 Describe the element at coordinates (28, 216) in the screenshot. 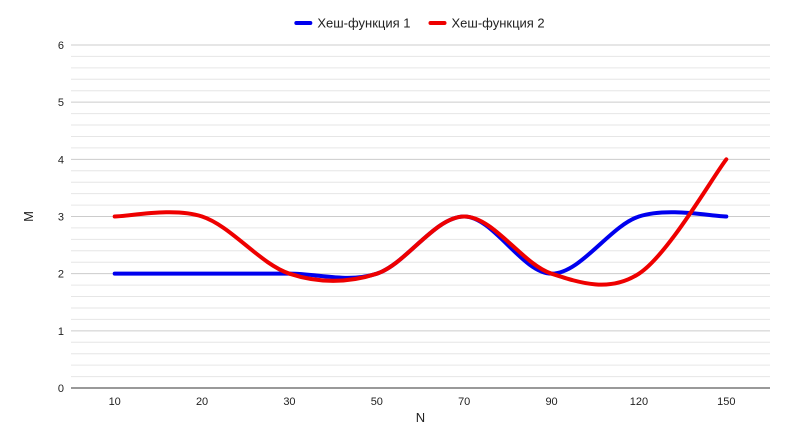

I see `y-axis-title: M` at that location.